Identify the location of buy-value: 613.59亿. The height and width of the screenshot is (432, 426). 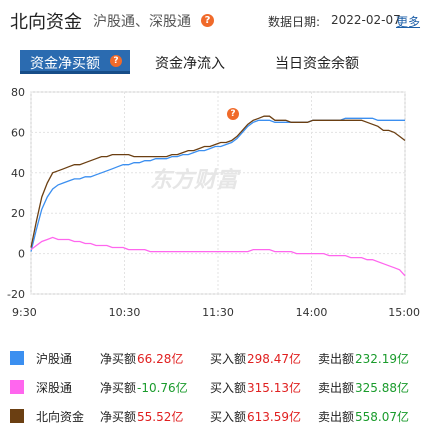
(274, 417).